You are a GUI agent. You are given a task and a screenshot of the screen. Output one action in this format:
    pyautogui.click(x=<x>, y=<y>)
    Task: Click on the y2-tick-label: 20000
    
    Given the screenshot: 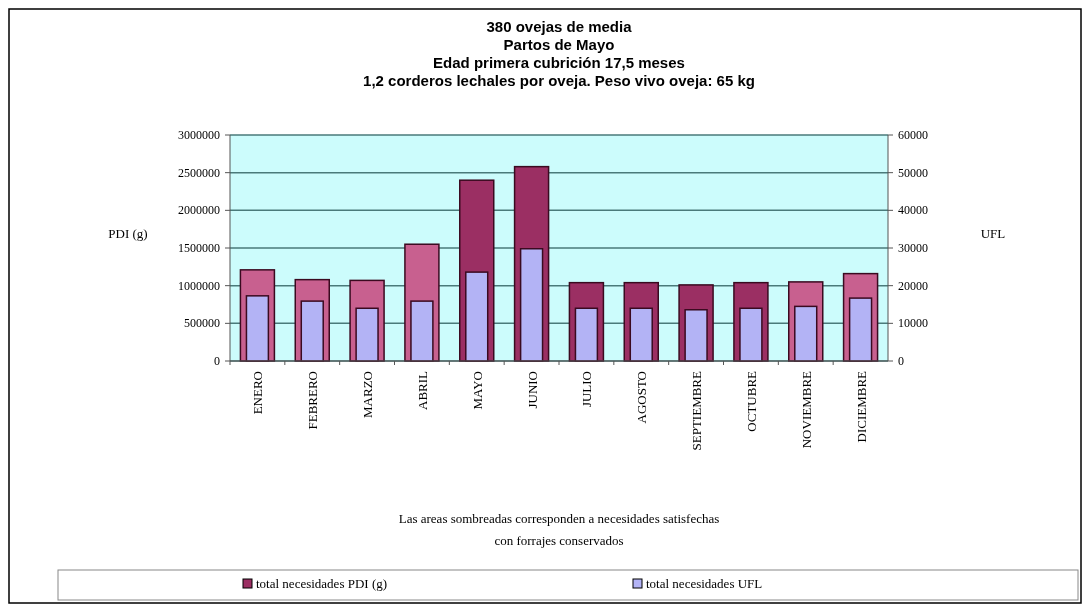 What is the action you would take?
    pyautogui.click(x=913, y=285)
    